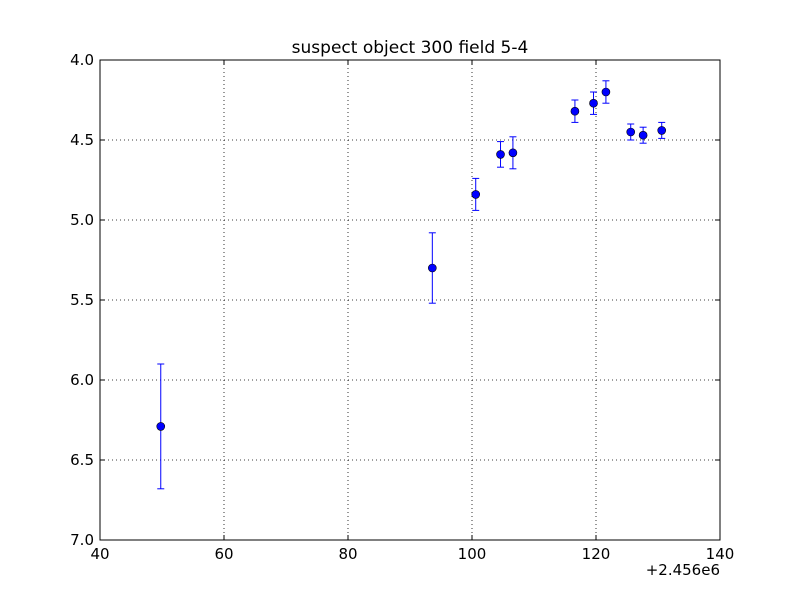 This screenshot has height=605, width=800. What do you see at coordinates (82, 460) in the screenshot?
I see `y-tick-label: 6.5` at bounding box center [82, 460].